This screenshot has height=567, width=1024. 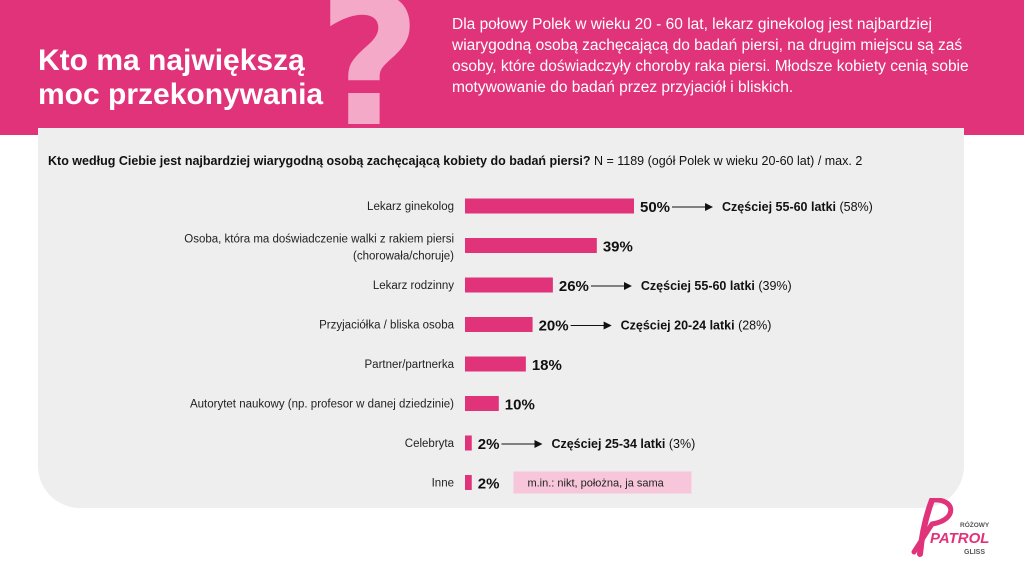 What do you see at coordinates (623, 444) in the screenshot?
I see `annotation-text: Częściej 25-34 latki (3%)` at bounding box center [623, 444].